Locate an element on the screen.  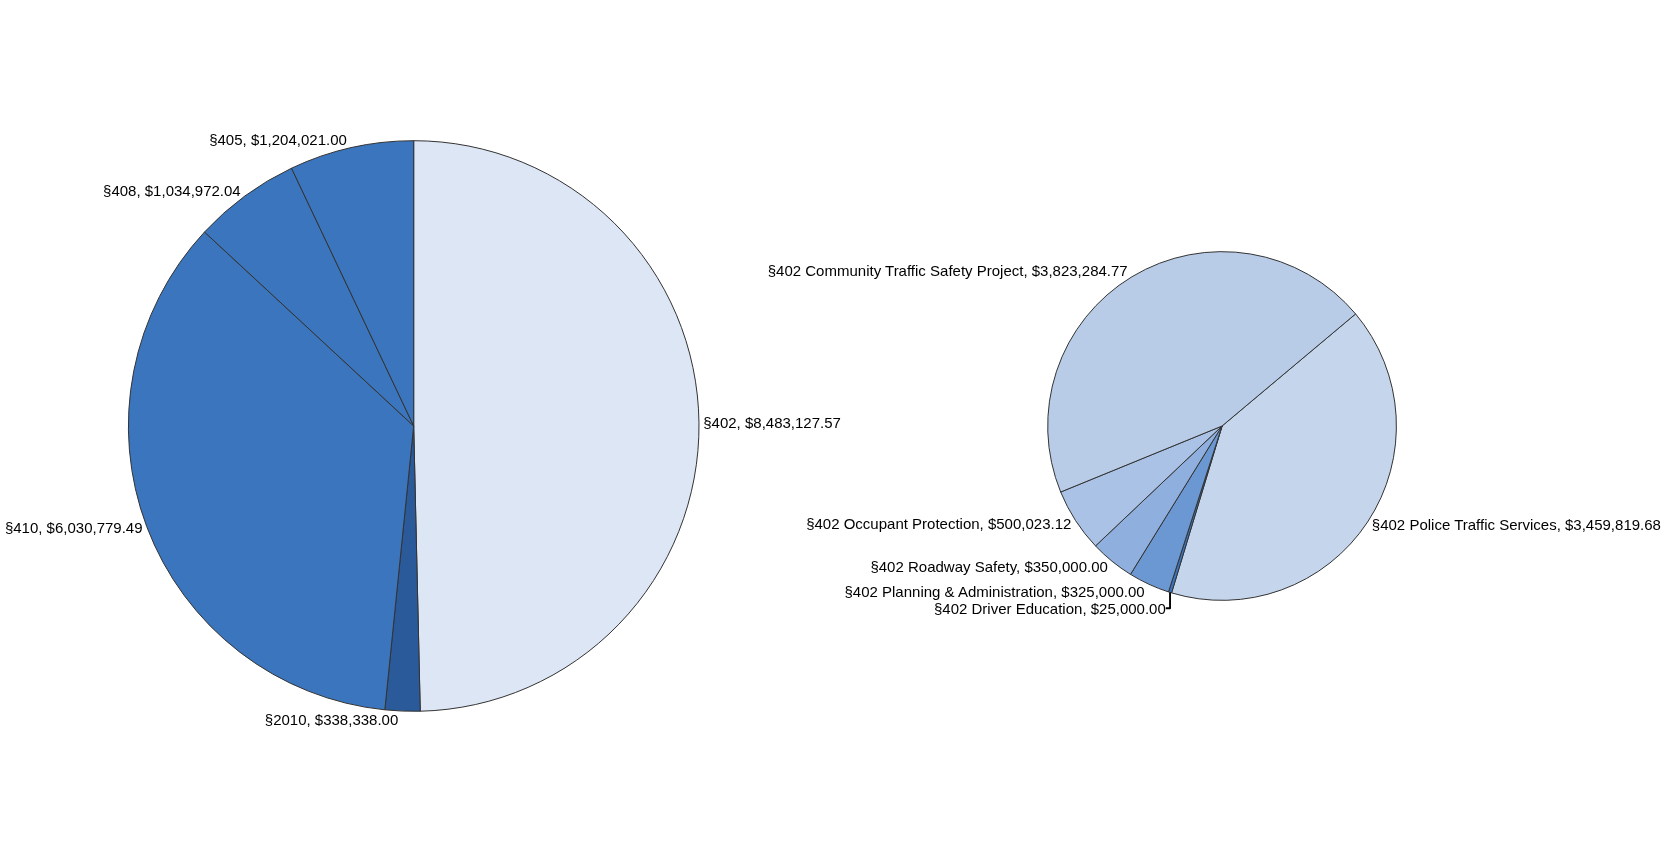
slice-label: §405, $1,204,021.00 is located at coordinates (278, 140).